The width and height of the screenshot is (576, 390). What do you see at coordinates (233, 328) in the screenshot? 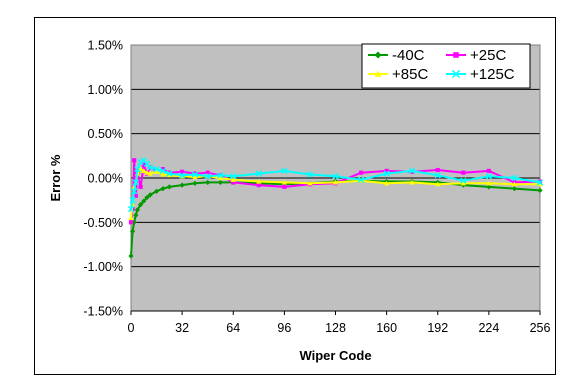
I see `x-tick-label: 64` at bounding box center [233, 328].